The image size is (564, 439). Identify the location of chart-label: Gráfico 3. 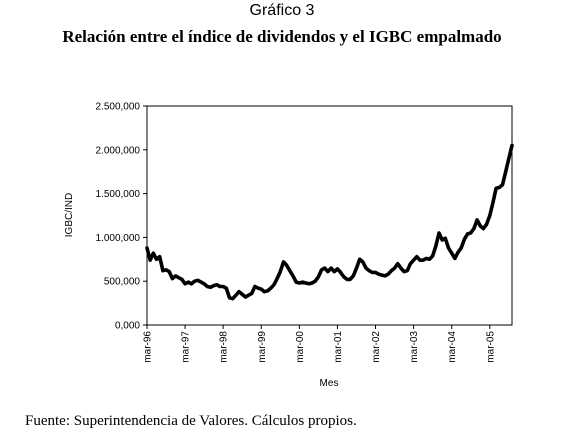
(282, 10).